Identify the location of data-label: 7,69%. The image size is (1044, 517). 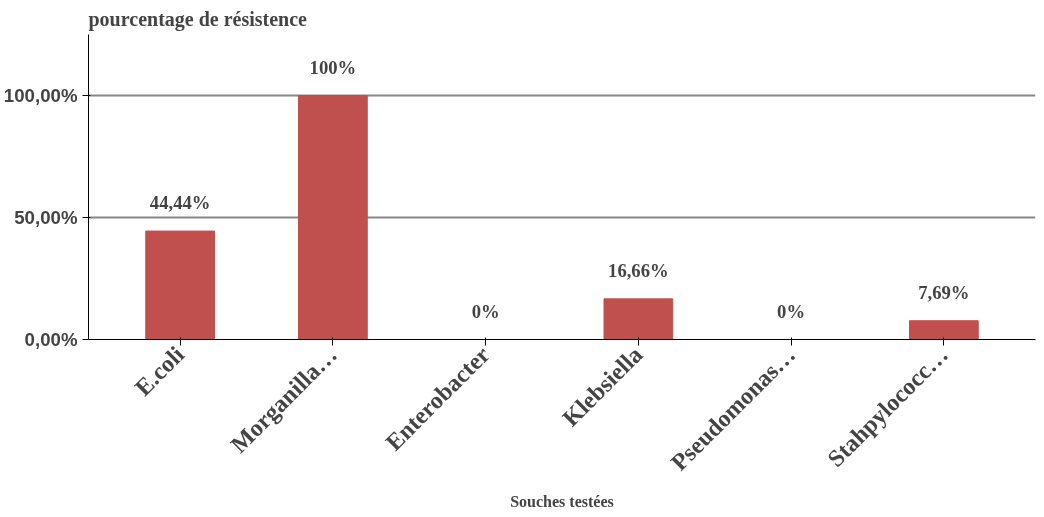
(944, 292).